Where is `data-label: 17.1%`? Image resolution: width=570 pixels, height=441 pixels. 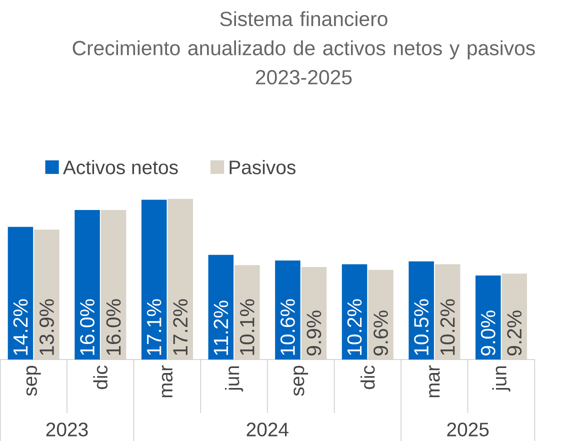
data-label: 17.1% is located at coordinates (154, 327).